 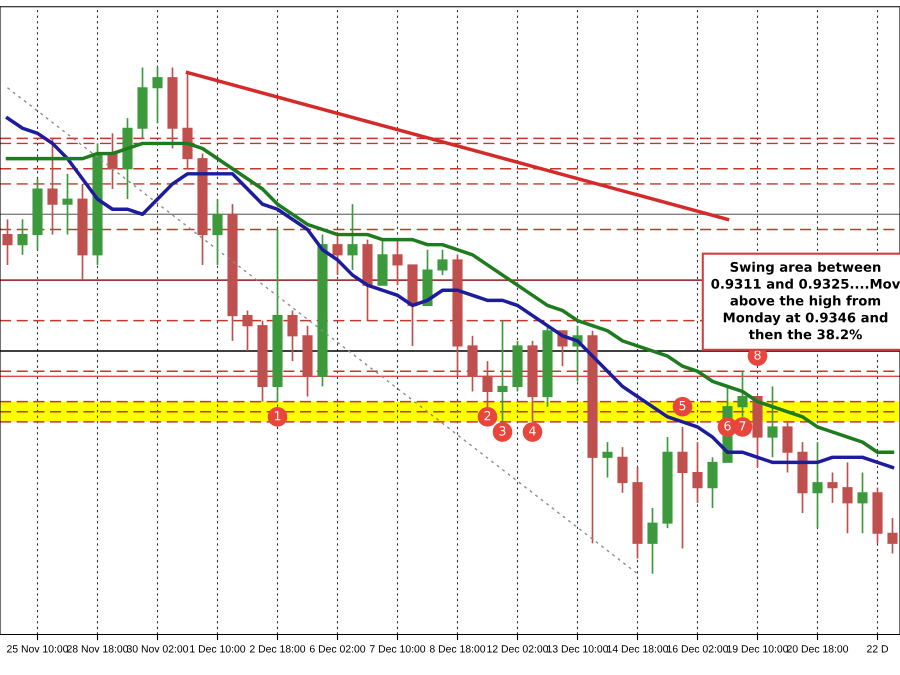 What do you see at coordinates (577, 649) in the screenshot?
I see `x-tick-label: 13 Dec 10:00` at bounding box center [577, 649].